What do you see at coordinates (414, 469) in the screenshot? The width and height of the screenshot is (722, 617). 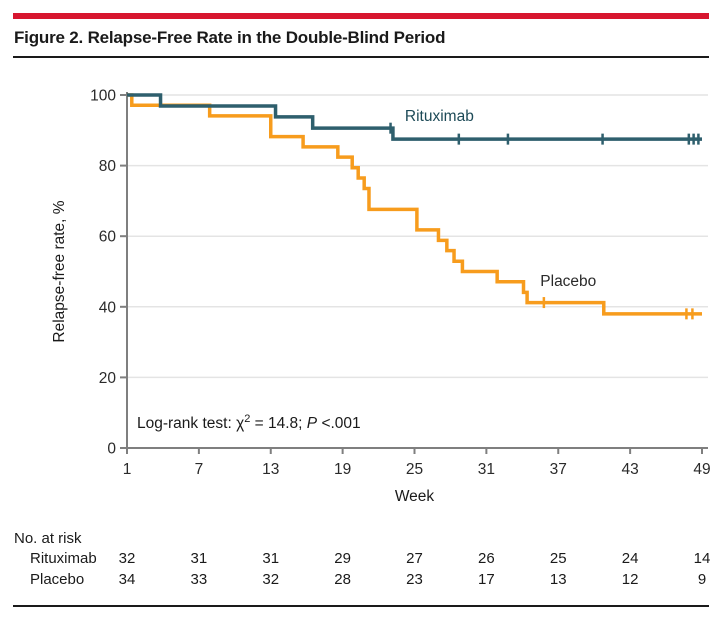 I see `x-tick-label: 25` at bounding box center [414, 469].